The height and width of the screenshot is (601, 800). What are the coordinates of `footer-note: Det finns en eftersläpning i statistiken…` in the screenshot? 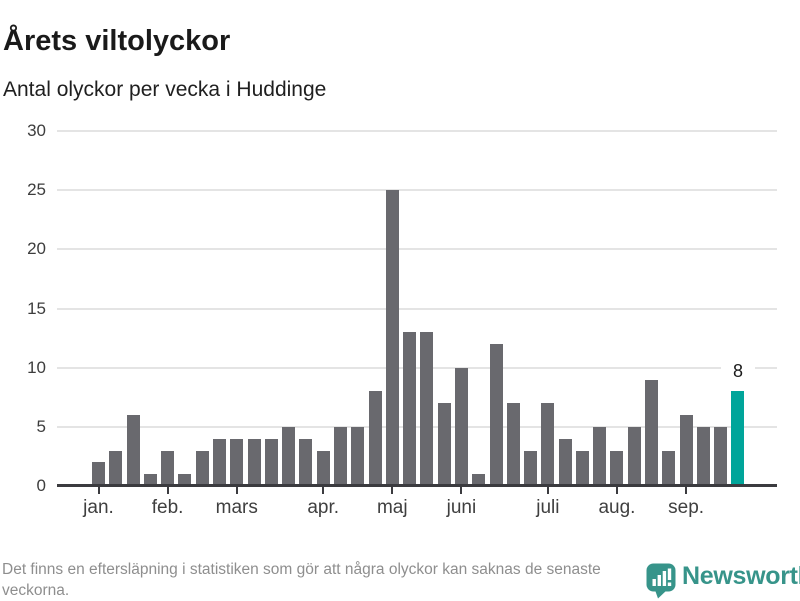 It's located at (301, 580).